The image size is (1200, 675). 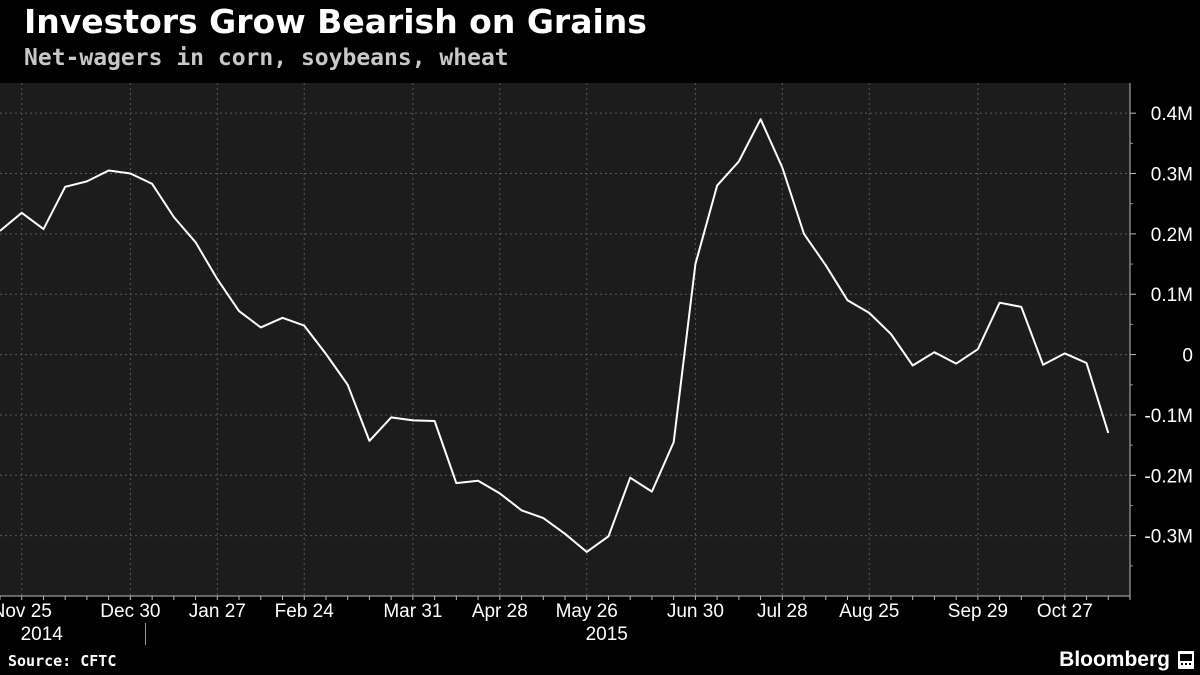 What do you see at coordinates (305, 611) in the screenshot?
I see `x-tick-label: Feb 24` at bounding box center [305, 611].